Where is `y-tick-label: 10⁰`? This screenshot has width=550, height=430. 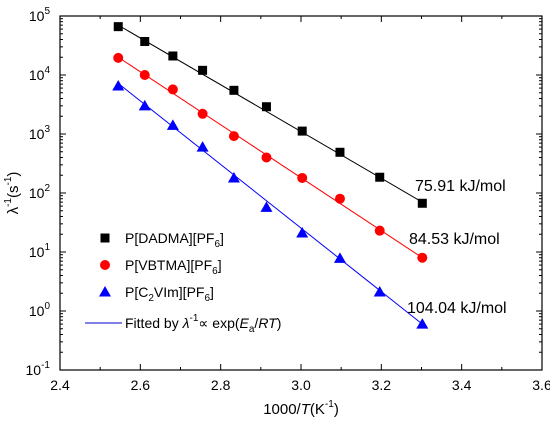 y-tick-label: 10⁰ is located at coordinates (40, 310).